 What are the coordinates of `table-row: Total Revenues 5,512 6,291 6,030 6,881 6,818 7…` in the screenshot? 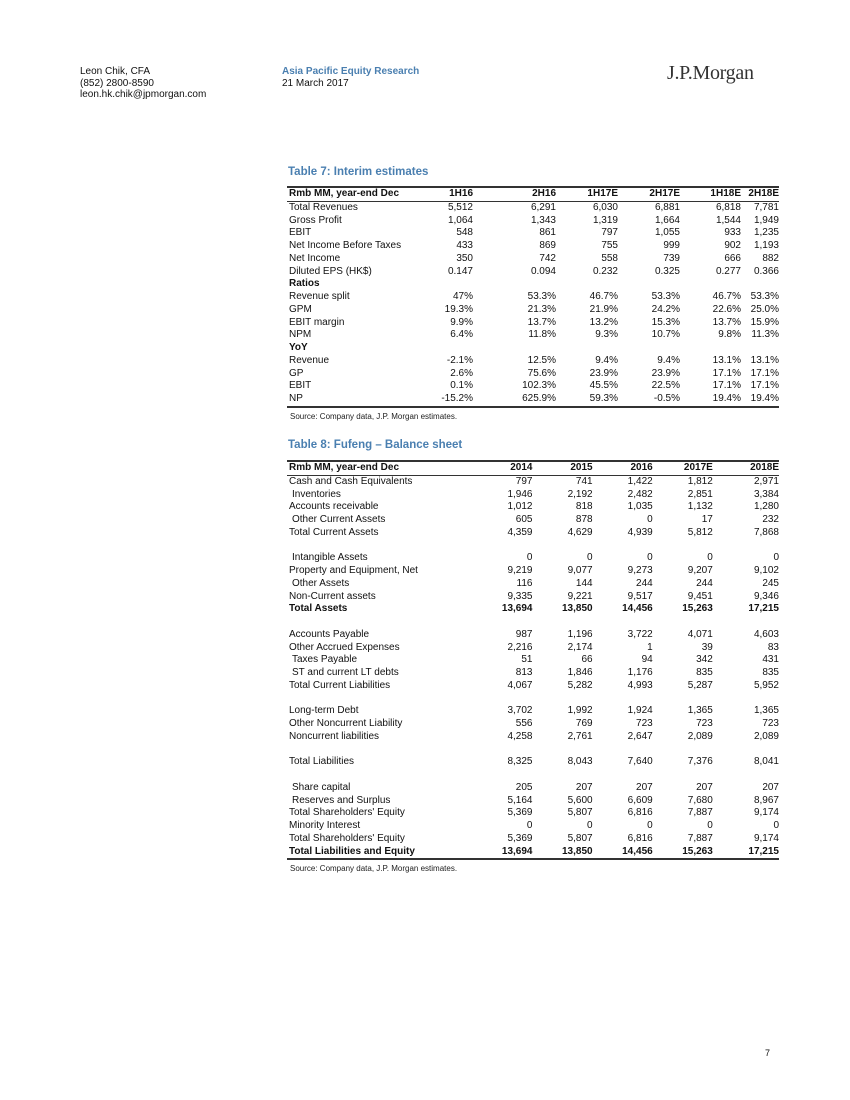 It's located at (533, 207).